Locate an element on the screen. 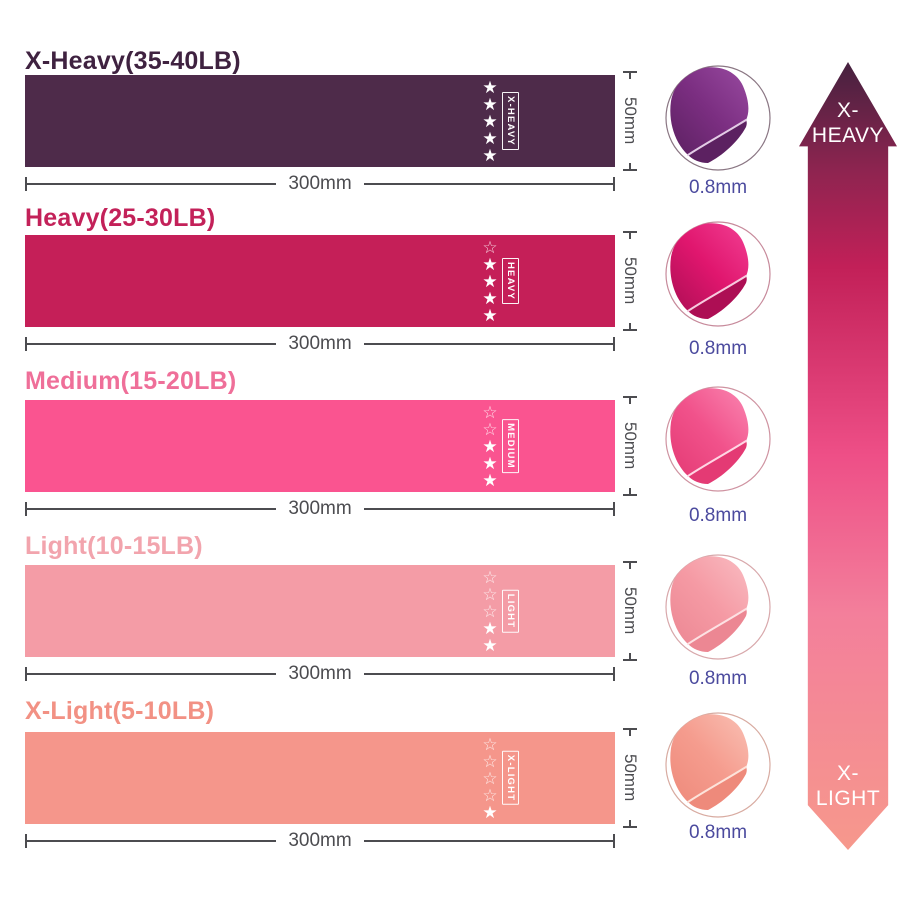  arrow-top-label: X- HEAVY is located at coordinates (848, 123).